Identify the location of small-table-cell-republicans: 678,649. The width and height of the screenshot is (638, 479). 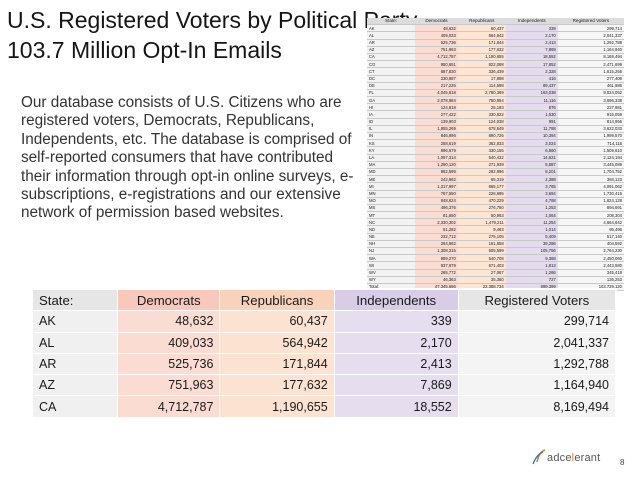
(481, 129).